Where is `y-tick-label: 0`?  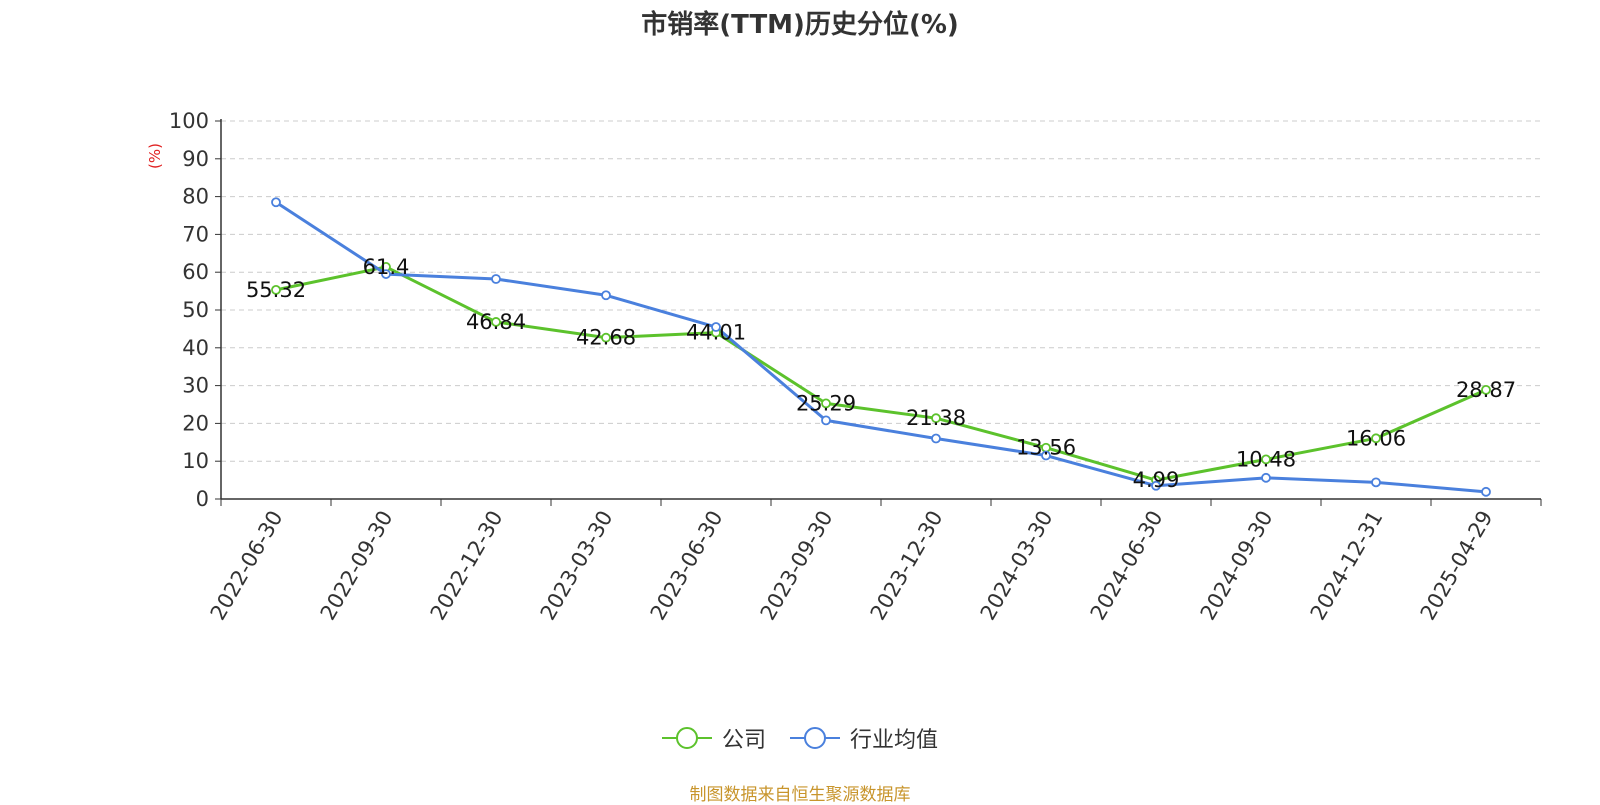
y-tick-label: 0 is located at coordinates (202, 499).